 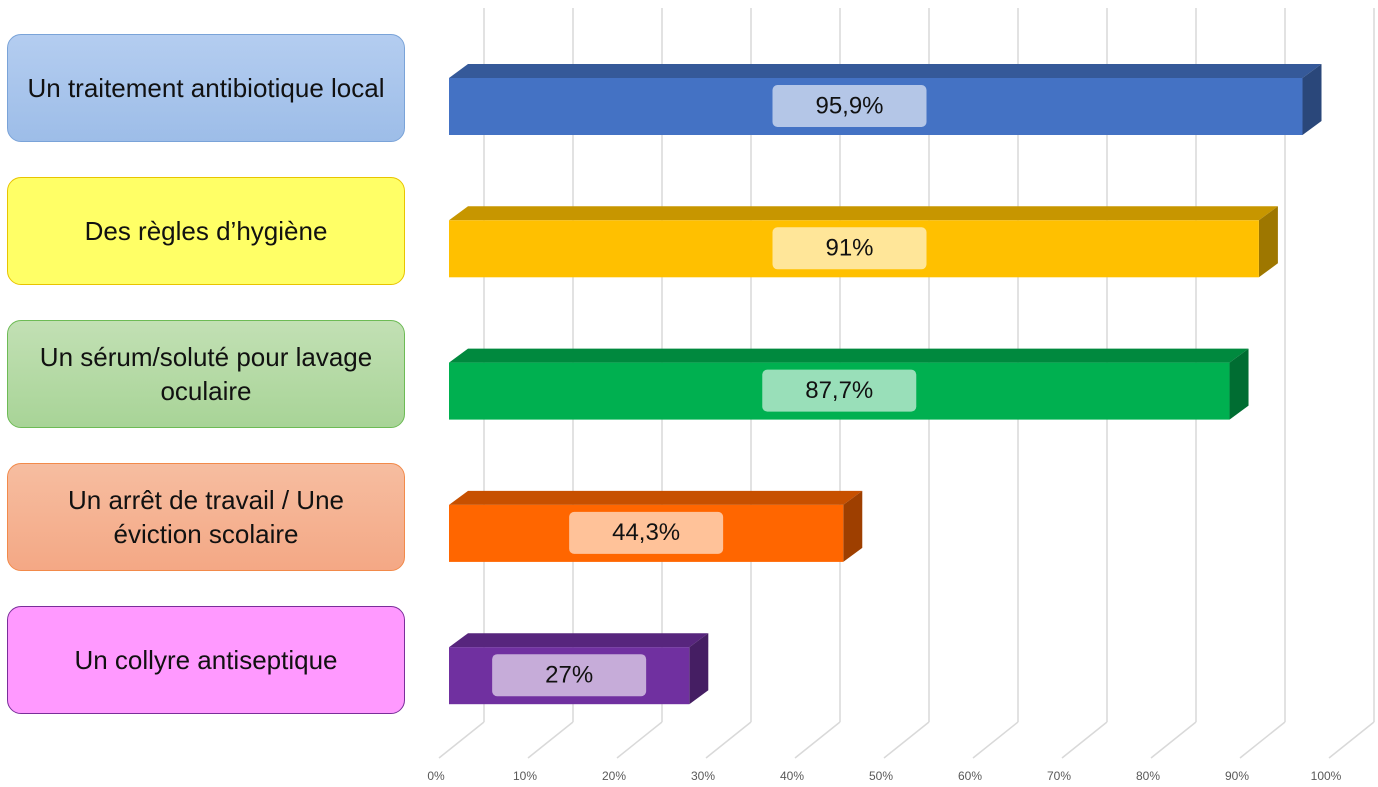 What do you see at coordinates (1237, 776) in the screenshot?
I see `x-tick-label: 90%` at bounding box center [1237, 776].